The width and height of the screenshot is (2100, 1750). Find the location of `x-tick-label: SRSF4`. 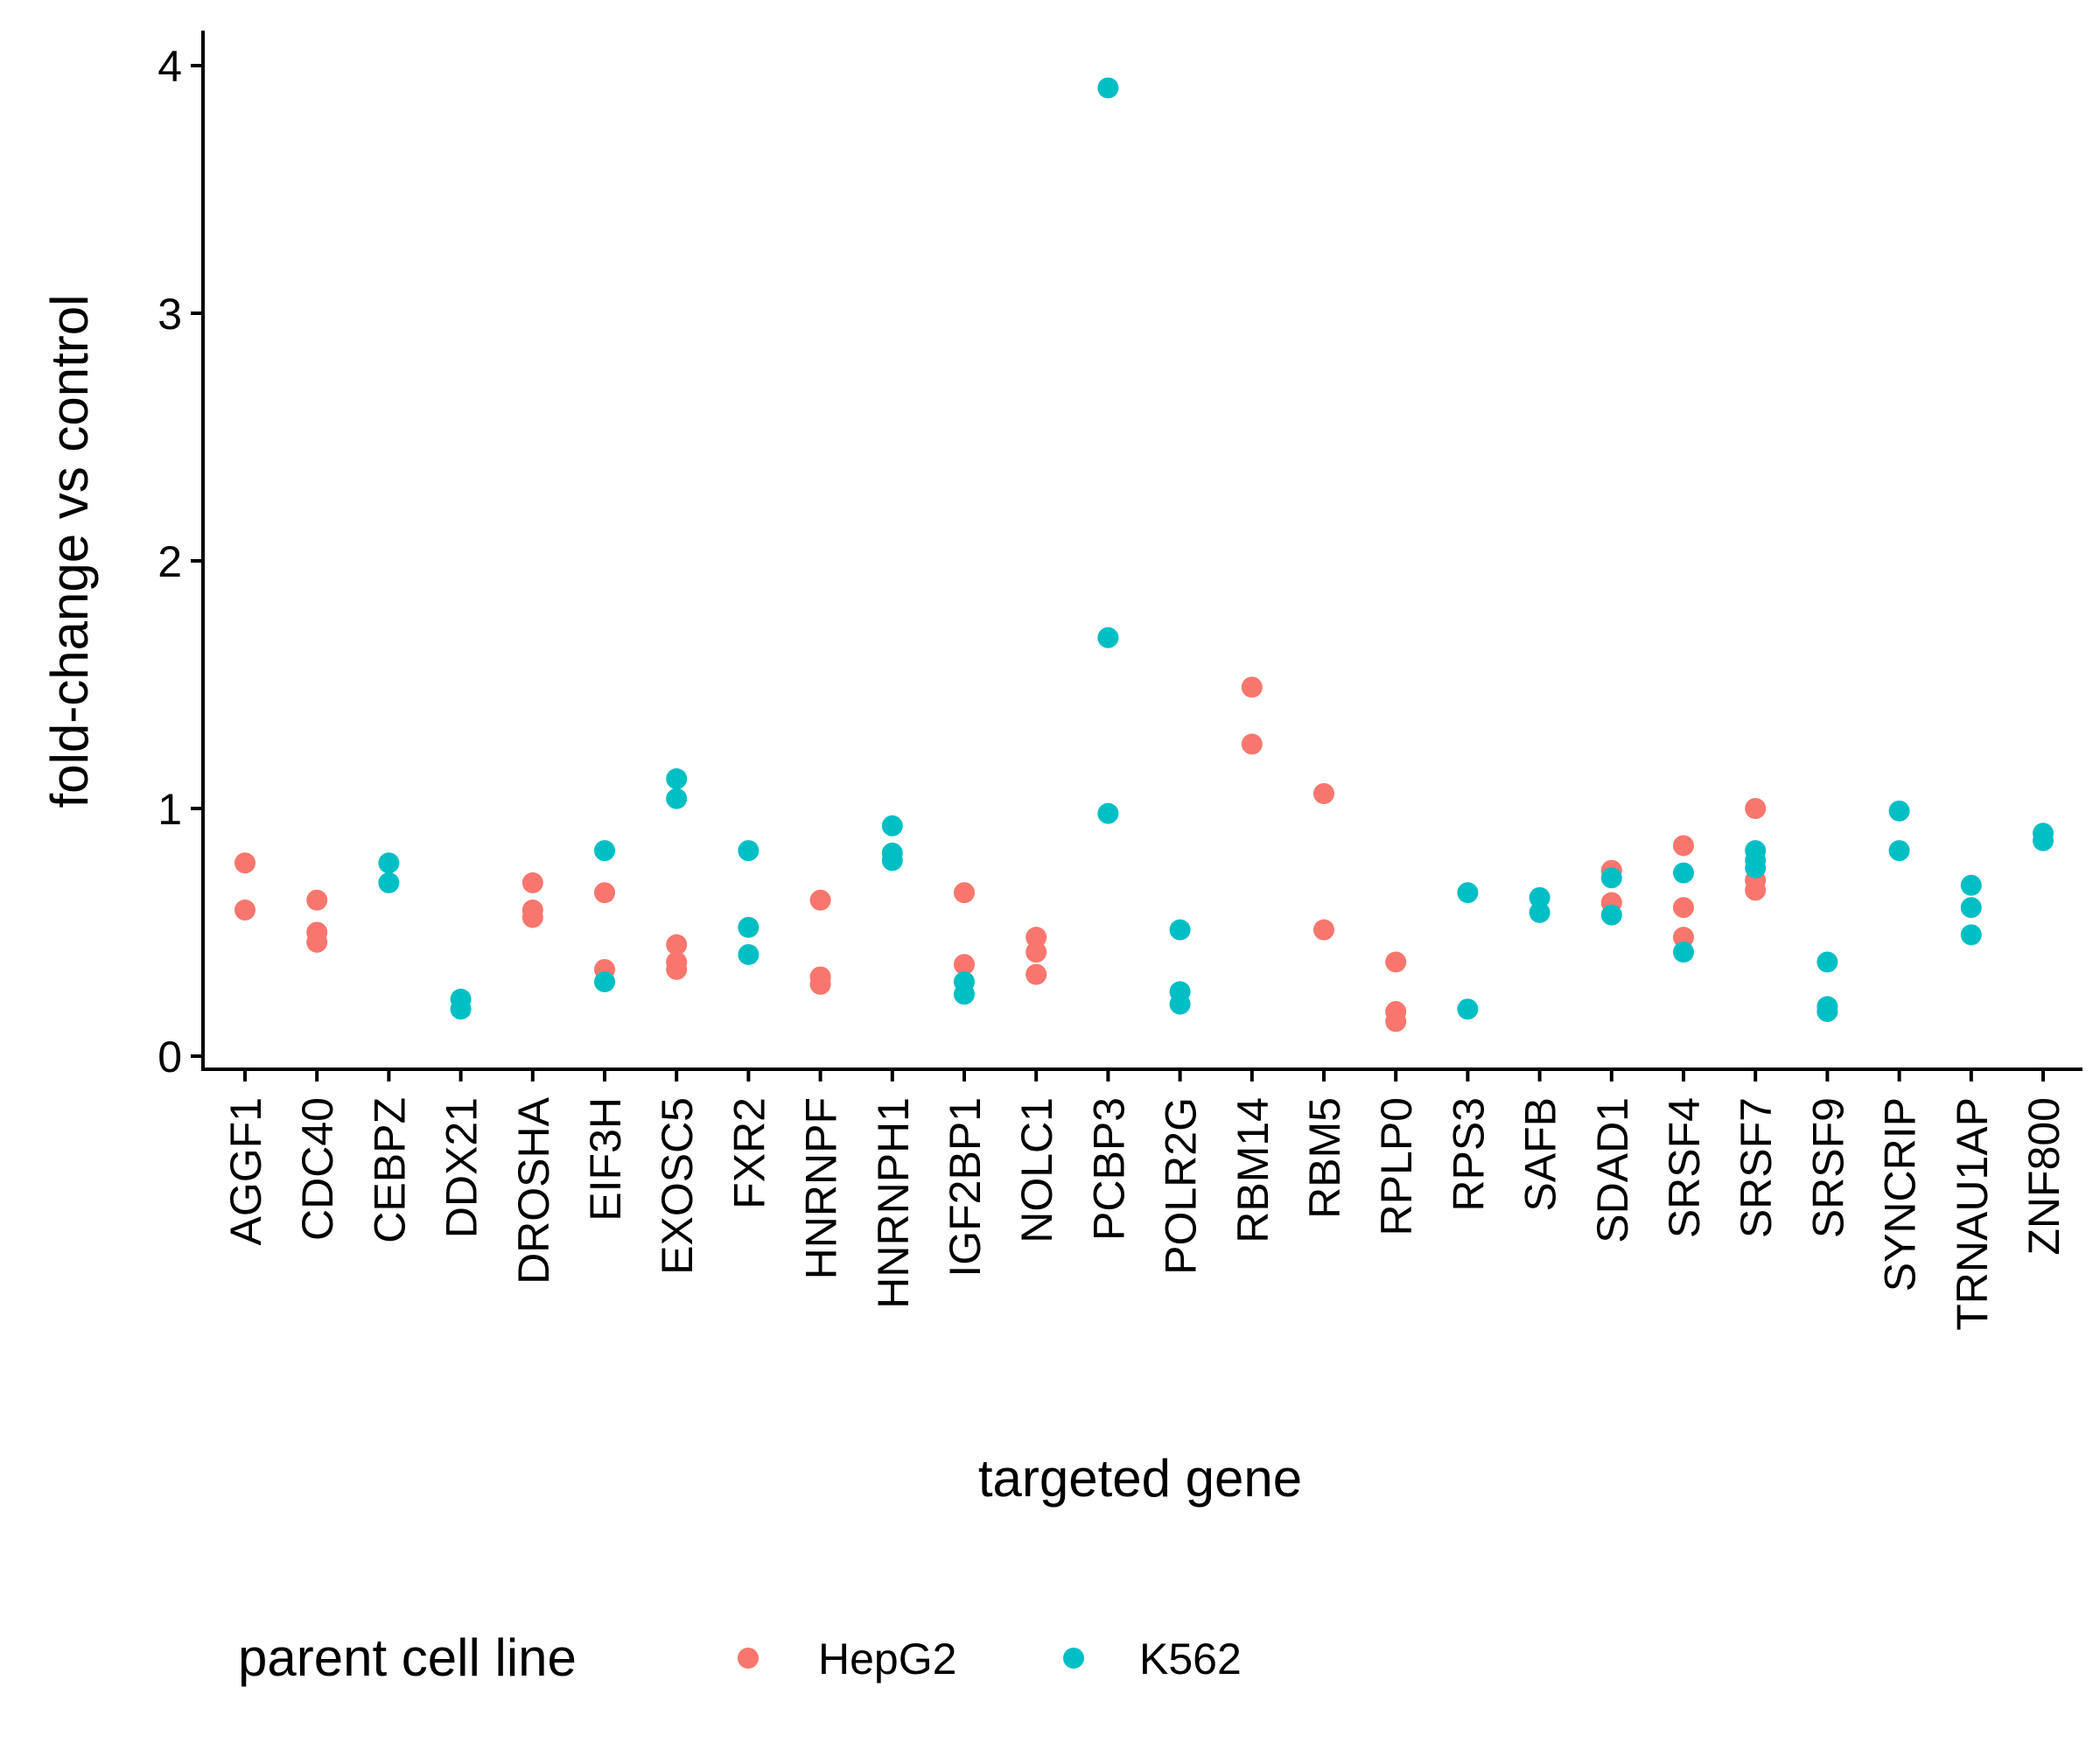

x-tick-label: SRSF4 is located at coordinates (1684, 1167).